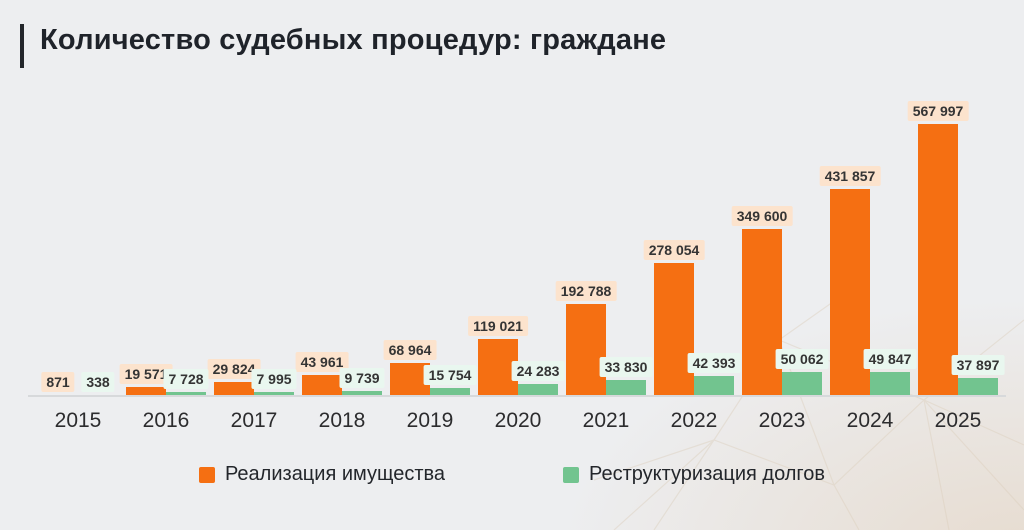 This screenshot has width=1024, height=530. What do you see at coordinates (714, 386) in the screenshot?
I see `bar-restrukturizatsiya-dolgov-2022` at bounding box center [714, 386].